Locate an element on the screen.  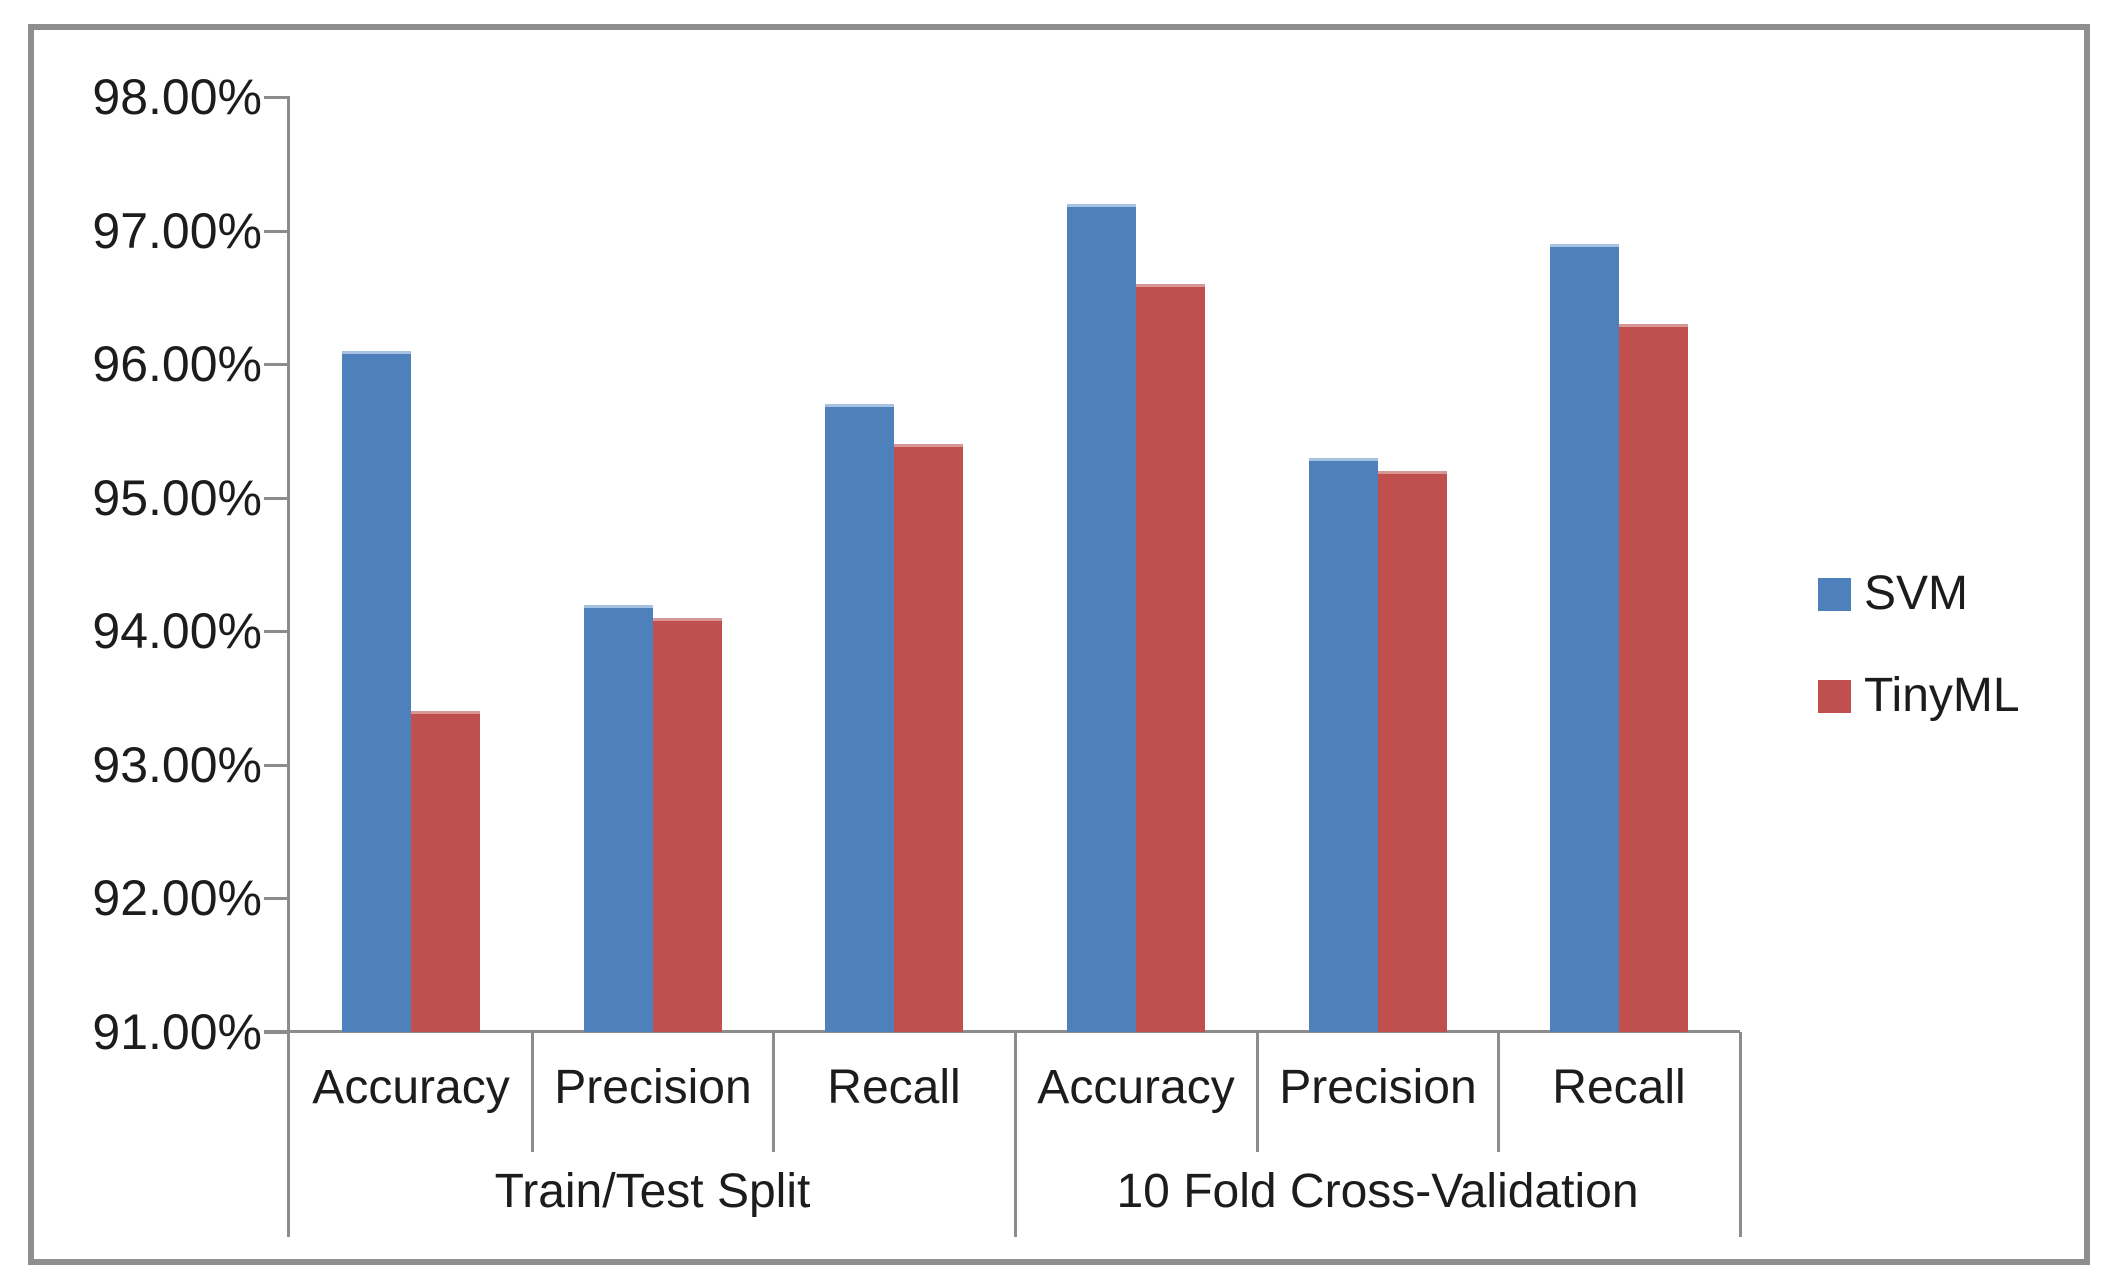
bar-svm-cv-recall is located at coordinates (1584, 638).